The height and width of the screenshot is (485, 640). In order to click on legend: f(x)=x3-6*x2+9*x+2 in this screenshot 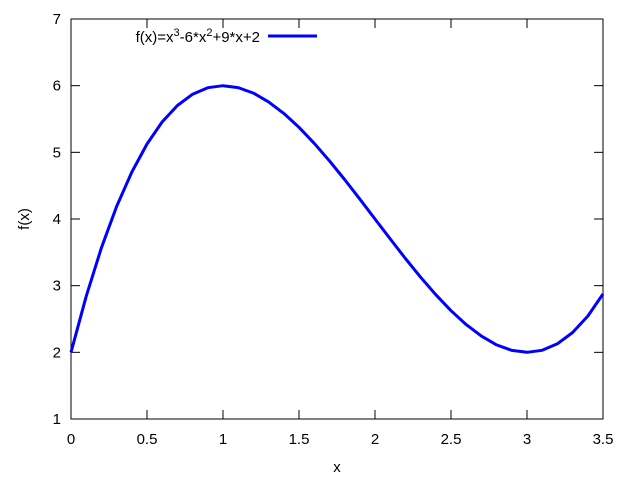, I will do `click(226, 36)`.